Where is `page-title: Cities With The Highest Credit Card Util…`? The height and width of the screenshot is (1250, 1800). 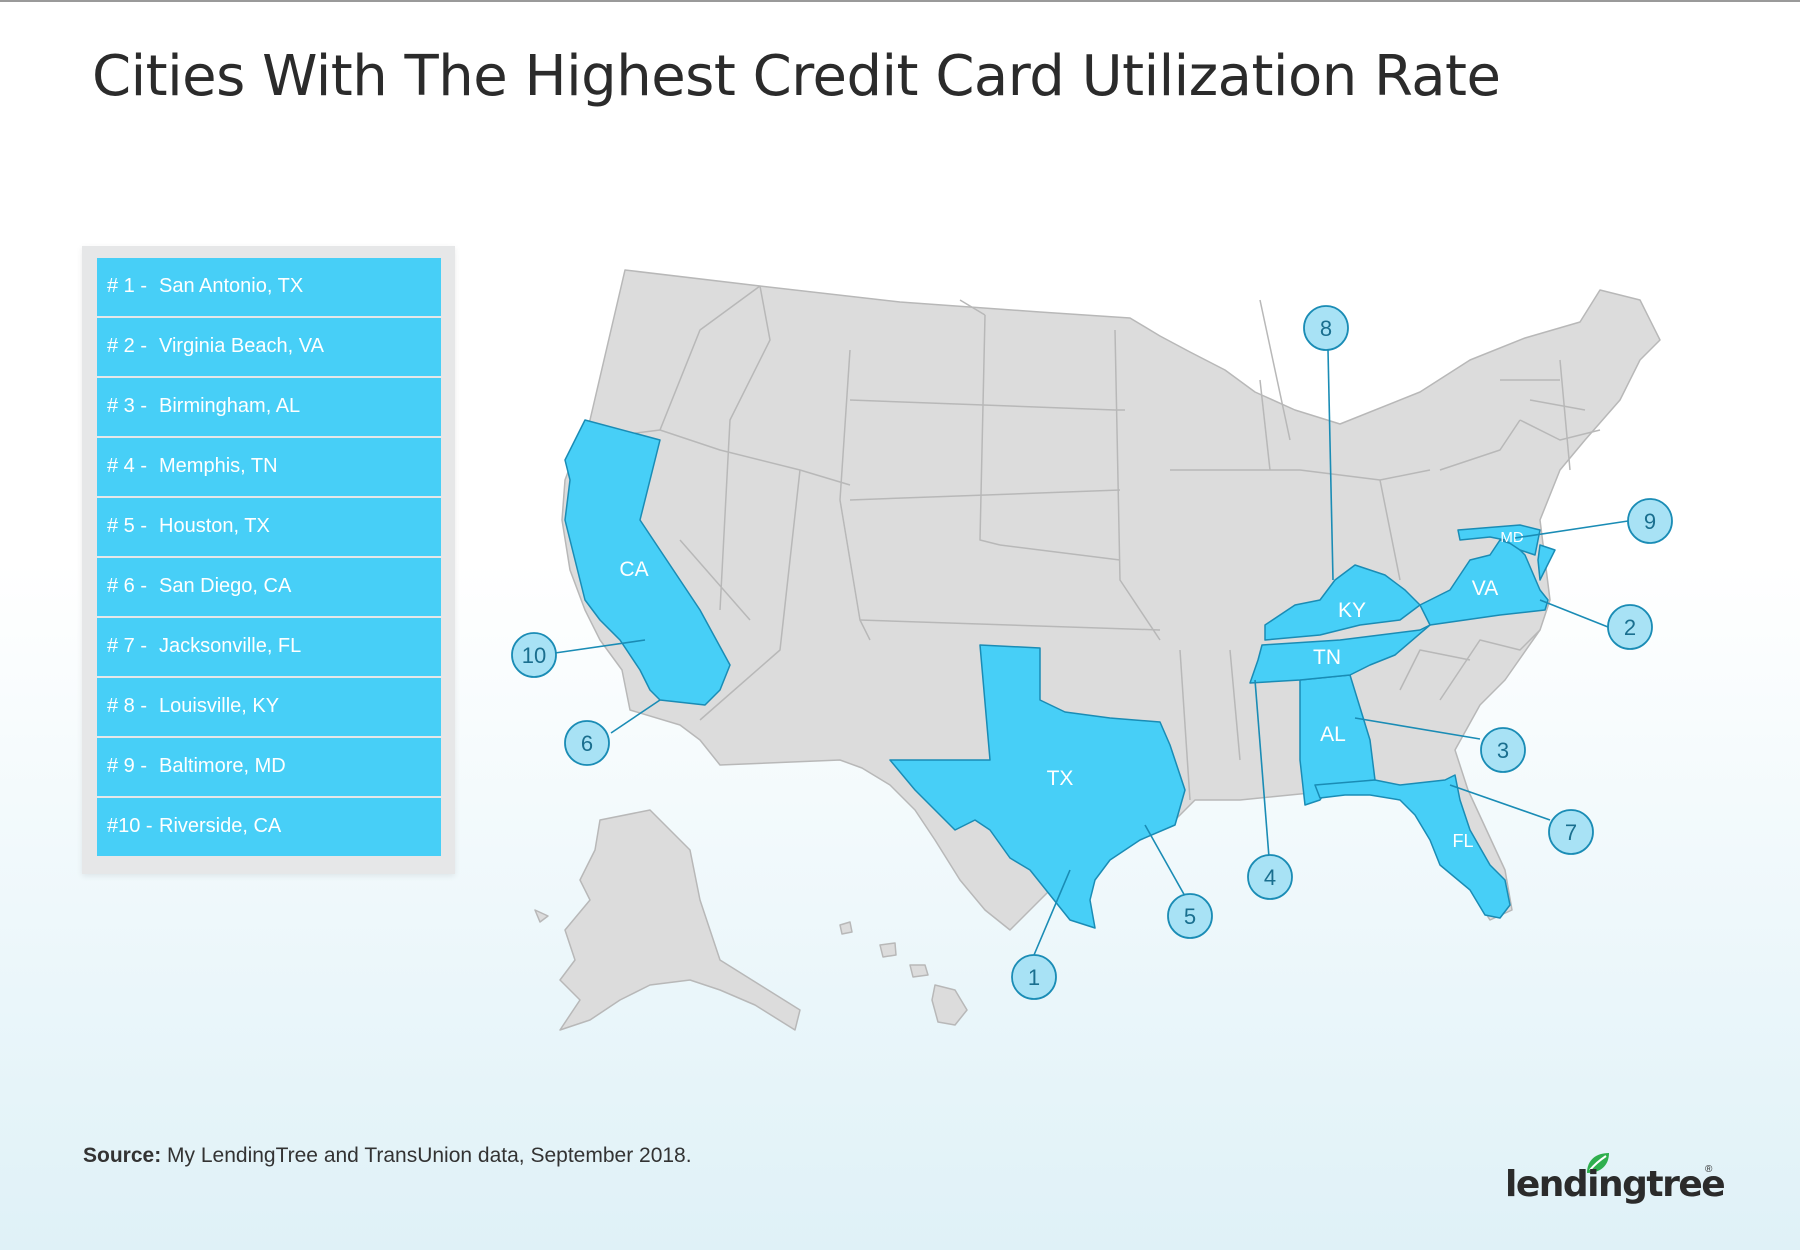 page-title: Cities With The Highest Credit Card Util… is located at coordinates (796, 76).